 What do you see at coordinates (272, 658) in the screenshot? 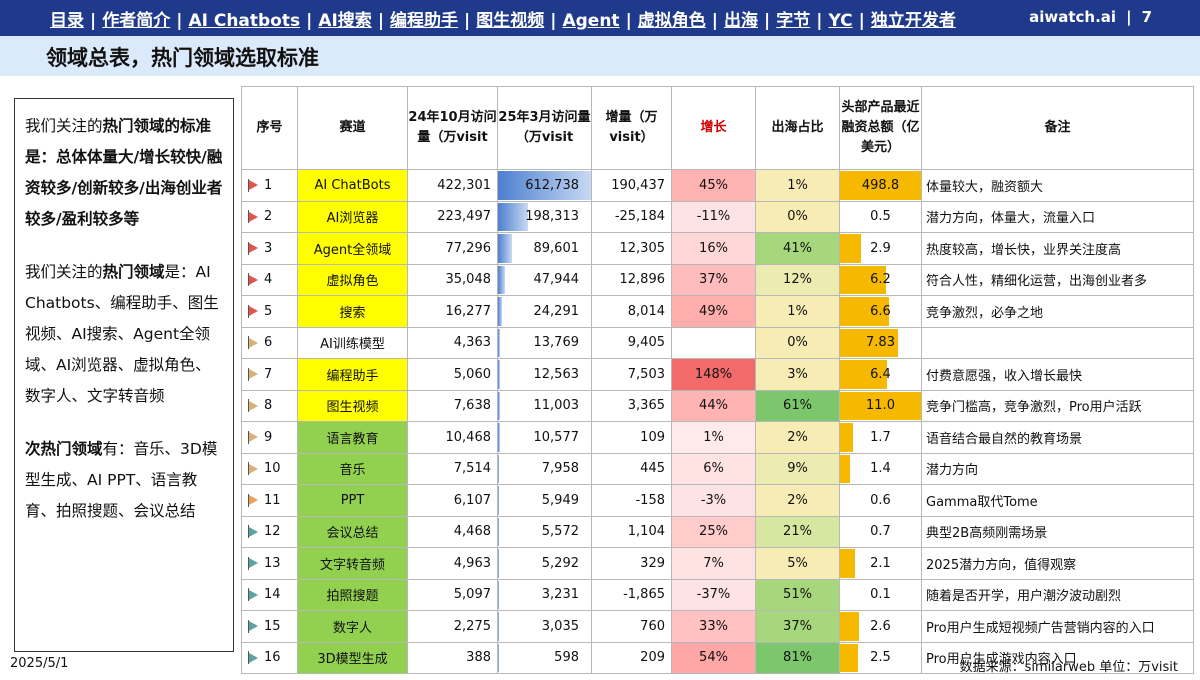
I see `row-index-label: 16` at bounding box center [272, 658].